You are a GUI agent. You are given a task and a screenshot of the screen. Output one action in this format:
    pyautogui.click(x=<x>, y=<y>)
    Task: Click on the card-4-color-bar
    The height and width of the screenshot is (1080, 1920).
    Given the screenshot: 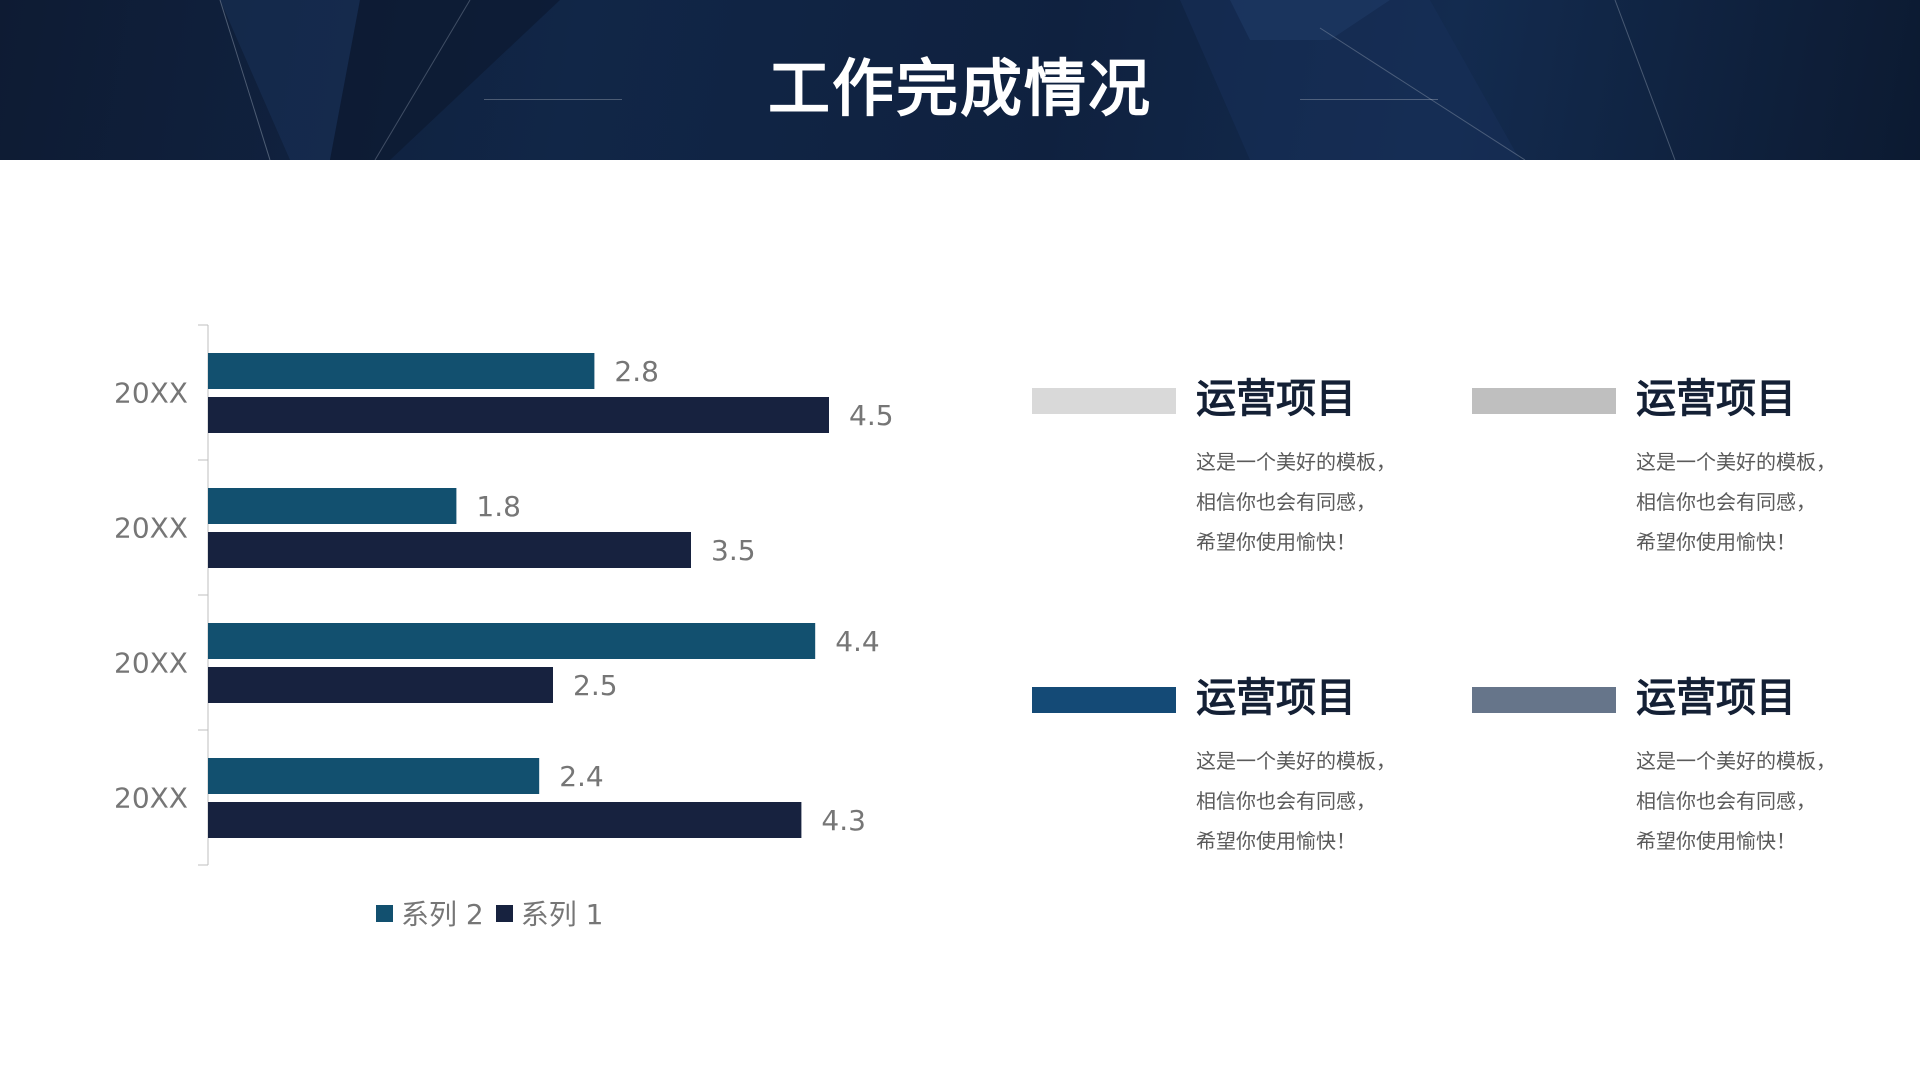 What is the action you would take?
    pyautogui.click(x=1544, y=700)
    